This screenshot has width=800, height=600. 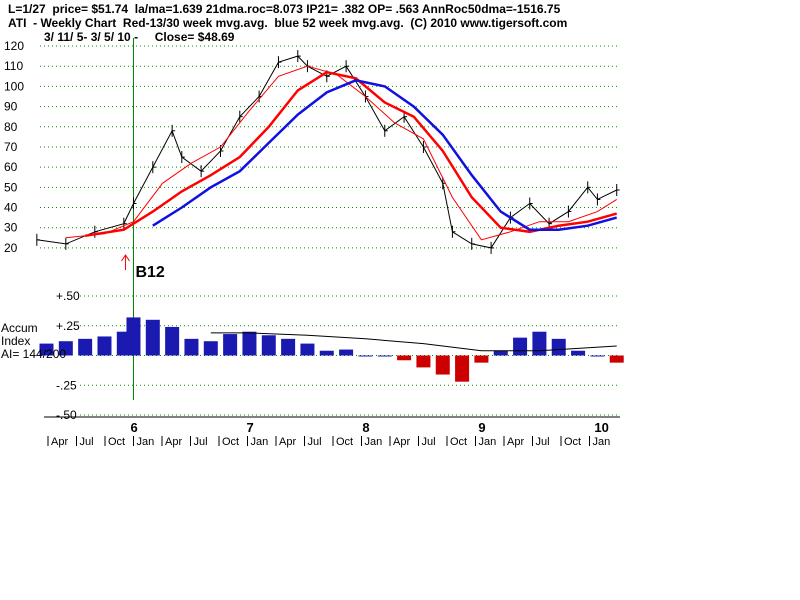 What do you see at coordinates (11, 208) in the screenshot?
I see `price-tick-label: 40` at bounding box center [11, 208].